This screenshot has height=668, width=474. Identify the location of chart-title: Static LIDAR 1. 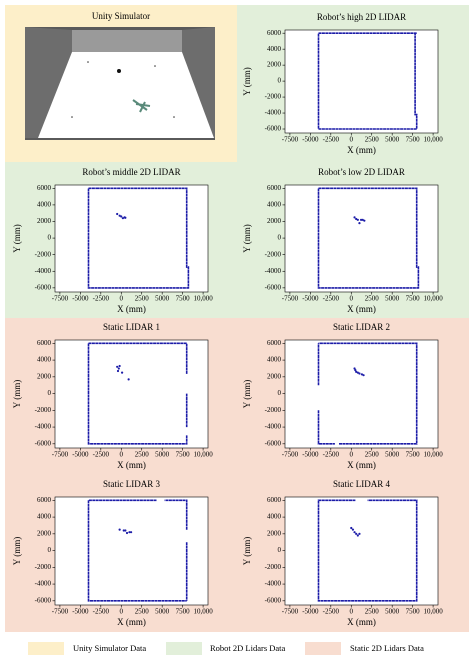
(131, 327).